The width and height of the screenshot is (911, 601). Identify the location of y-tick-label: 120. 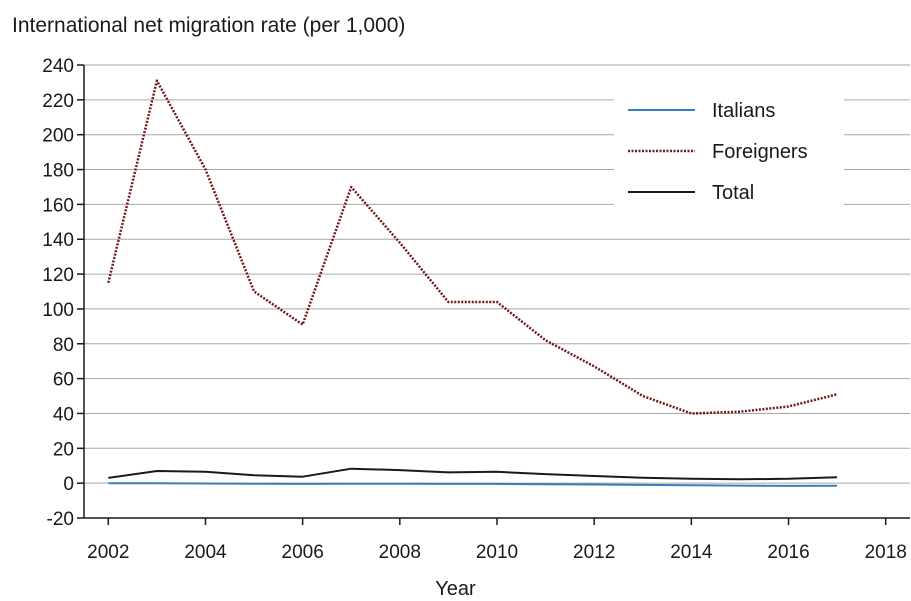
(58, 275).